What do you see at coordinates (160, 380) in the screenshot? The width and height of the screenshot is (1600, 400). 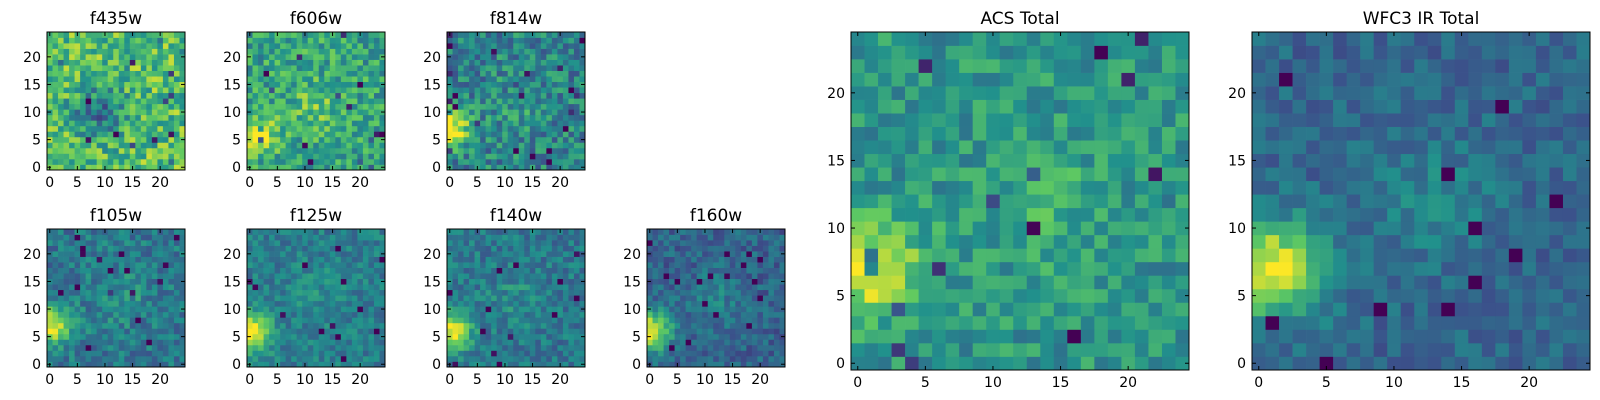 I see `x-tick-label: 20` at bounding box center [160, 380].